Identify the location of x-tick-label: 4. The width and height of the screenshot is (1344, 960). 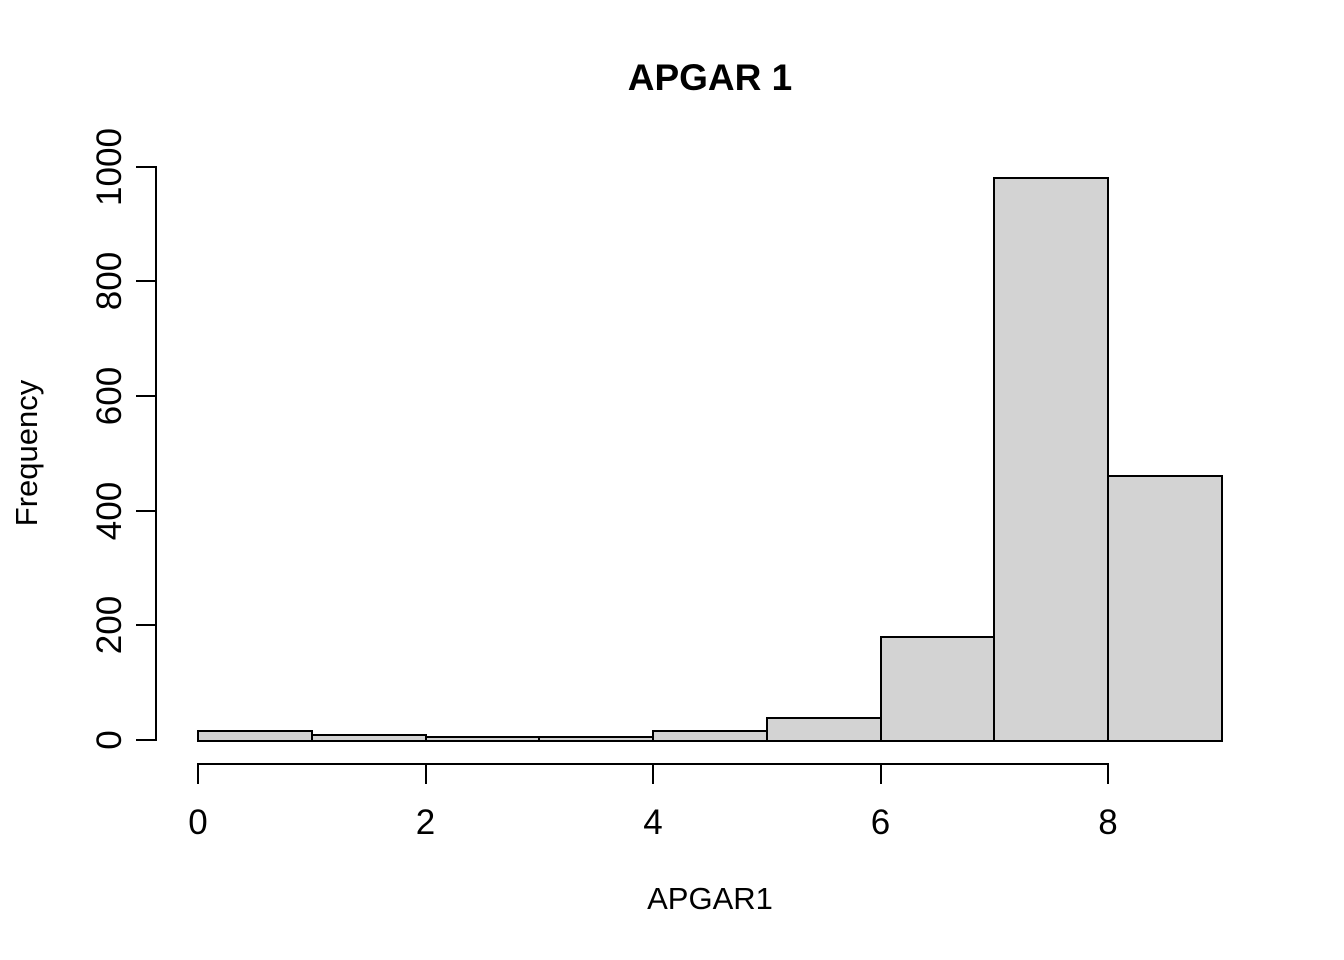
(653, 822).